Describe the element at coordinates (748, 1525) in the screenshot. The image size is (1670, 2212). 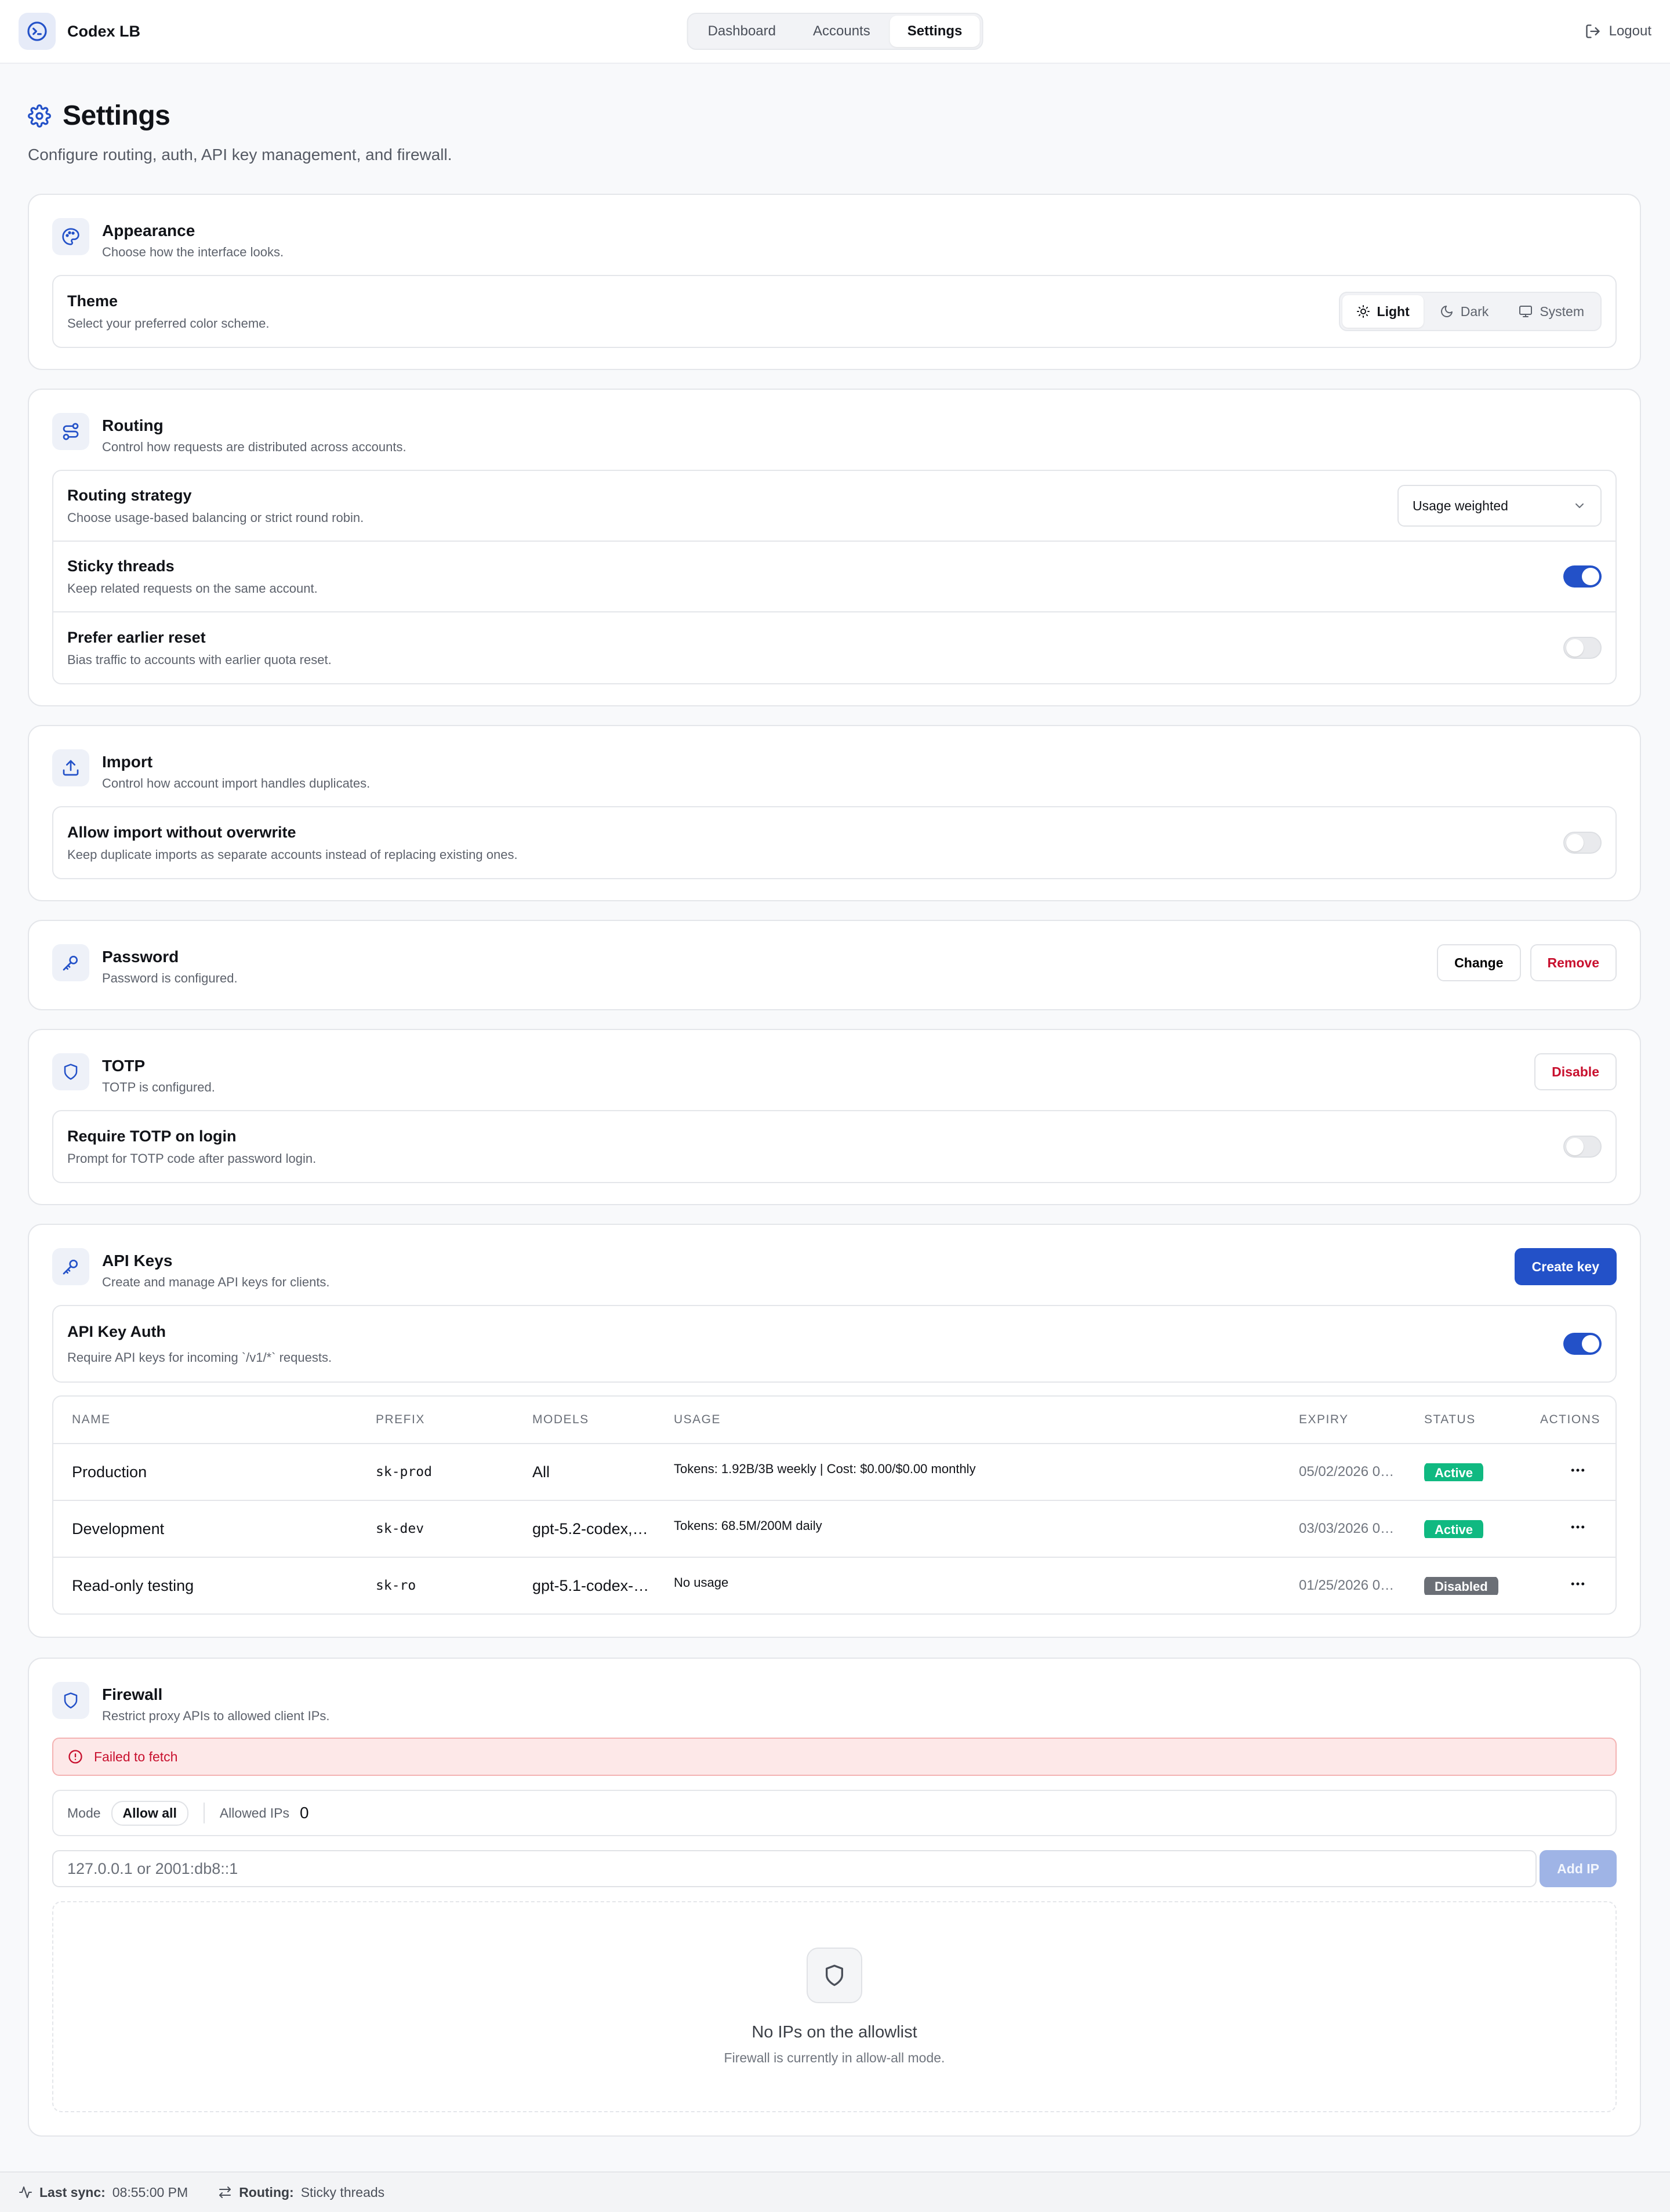
I see `key-usage: Tokens: 68.5M/200M daily` at that location.